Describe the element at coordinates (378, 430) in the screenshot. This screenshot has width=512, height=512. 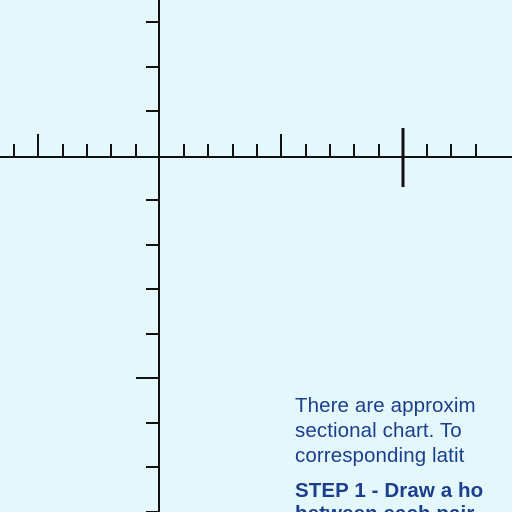
I see `instruction-text-line: sectional chart. To` at that location.